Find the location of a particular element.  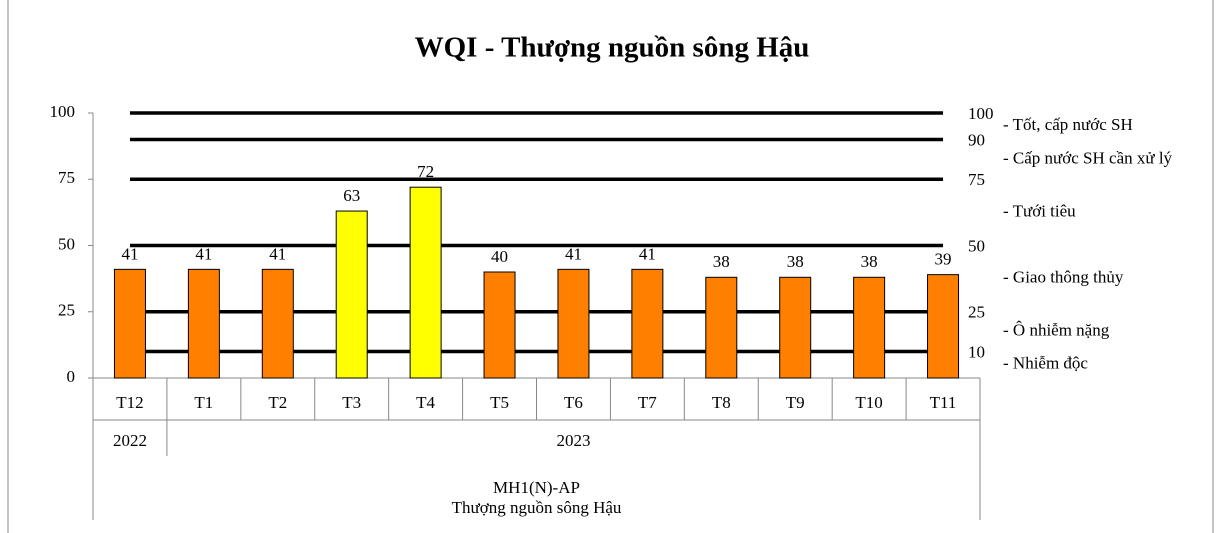

zone-label: - Ô nhiễm nặng is located at coordinates (1056, 330).